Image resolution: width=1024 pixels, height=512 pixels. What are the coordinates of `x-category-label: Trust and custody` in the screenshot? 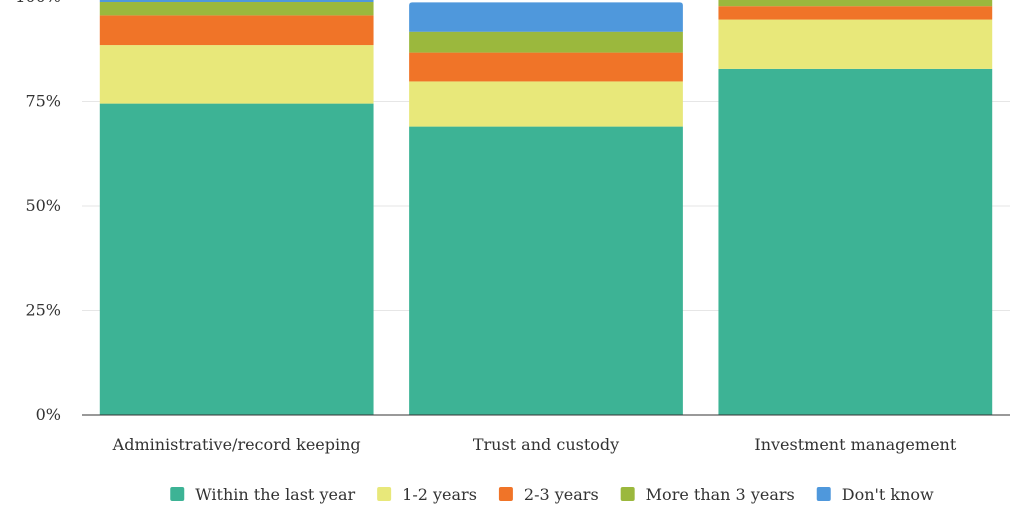 It's located at (546, 444).